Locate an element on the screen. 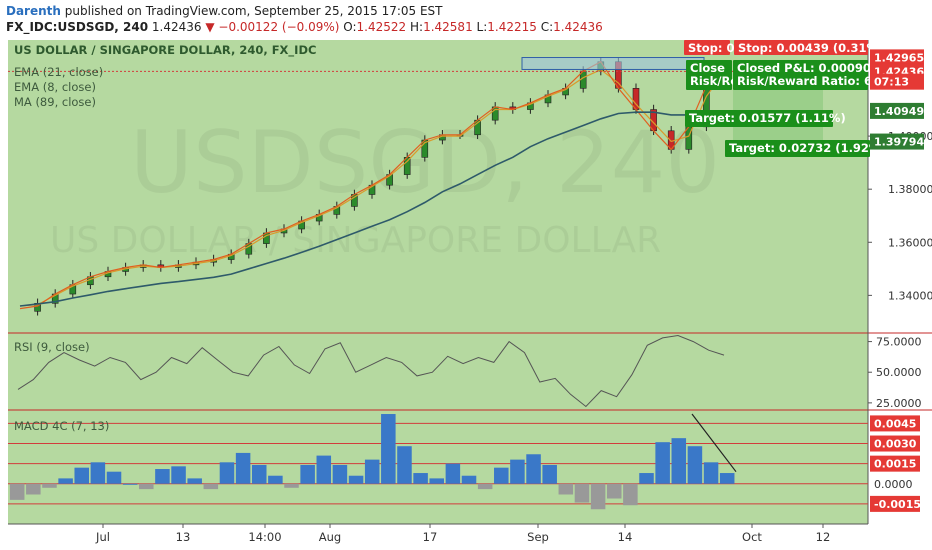 The image size is (932, 550). low-value: 1.42215 is located at coordinates (512, 27).